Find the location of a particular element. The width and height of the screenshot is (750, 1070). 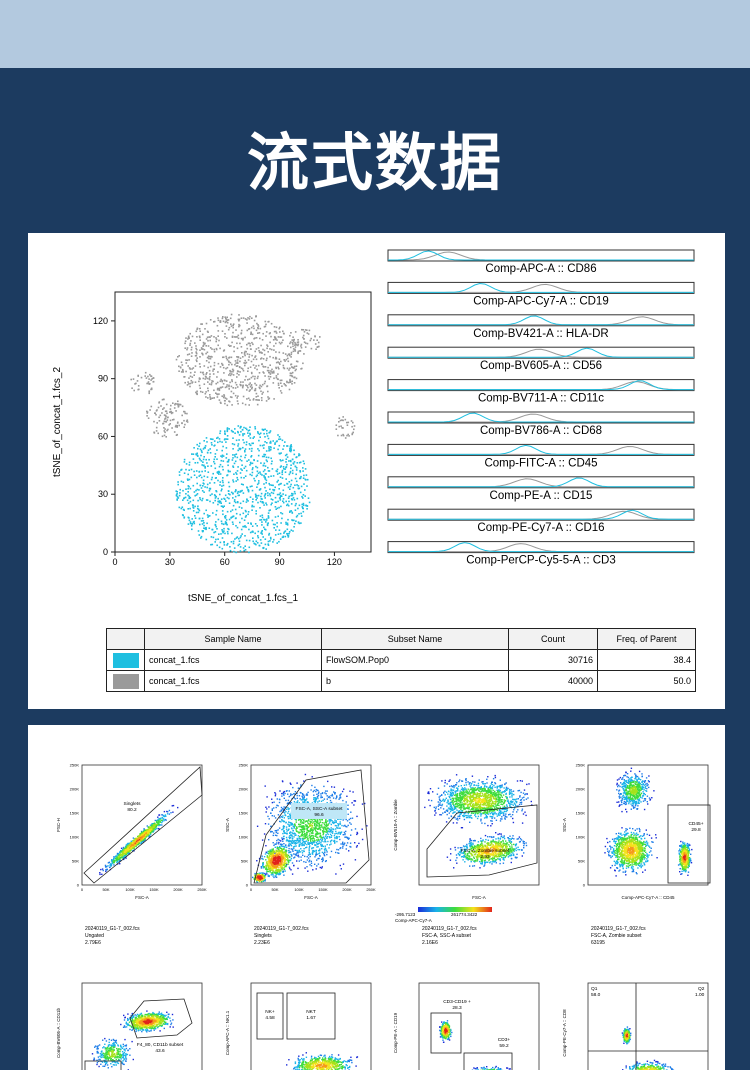

y-tick-label: 50K is located at coordinates (75, 861).